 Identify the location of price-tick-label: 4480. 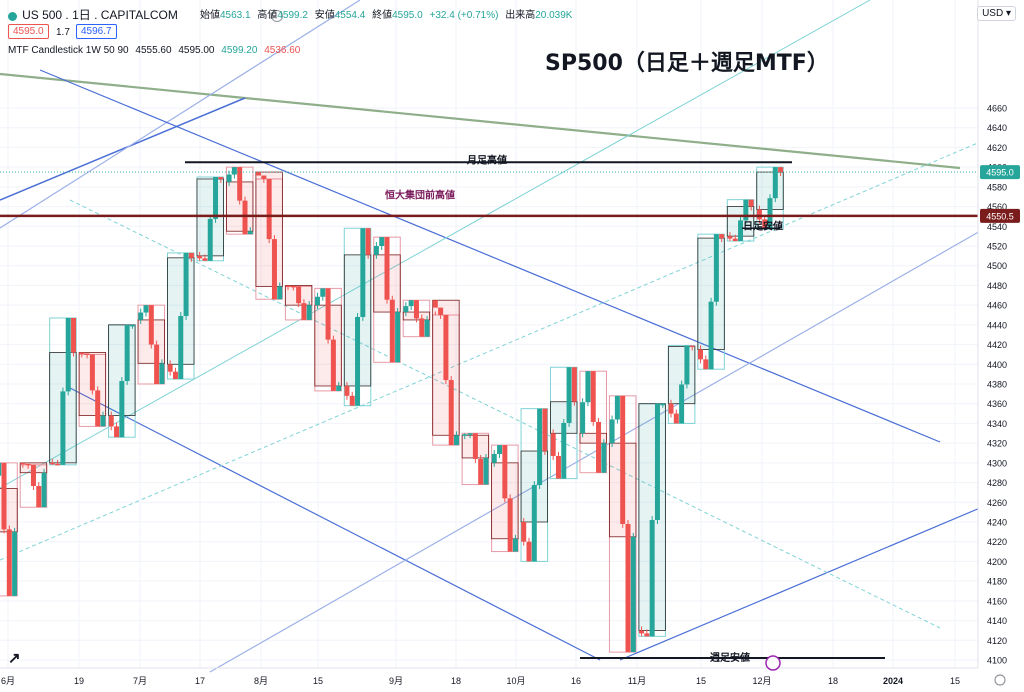
(997, 286).